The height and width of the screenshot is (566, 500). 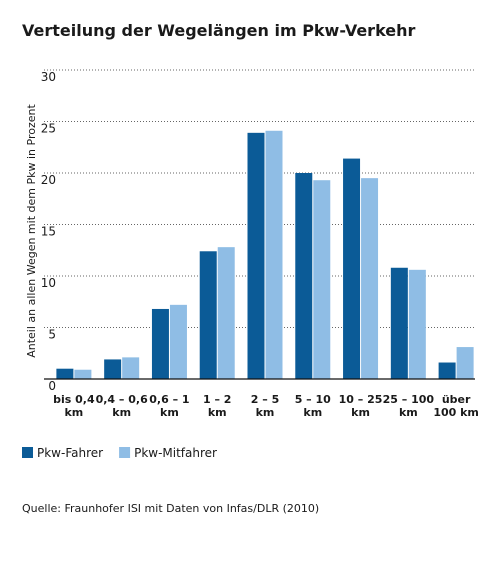 I want to click on y-tick-label: 15, so click(x=48, y=232).